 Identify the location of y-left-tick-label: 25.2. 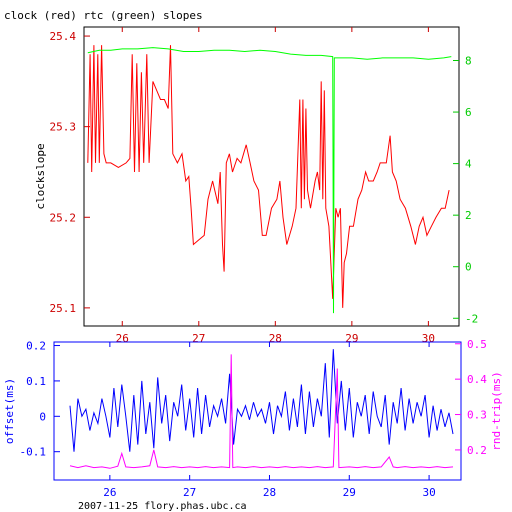
(63, 217).